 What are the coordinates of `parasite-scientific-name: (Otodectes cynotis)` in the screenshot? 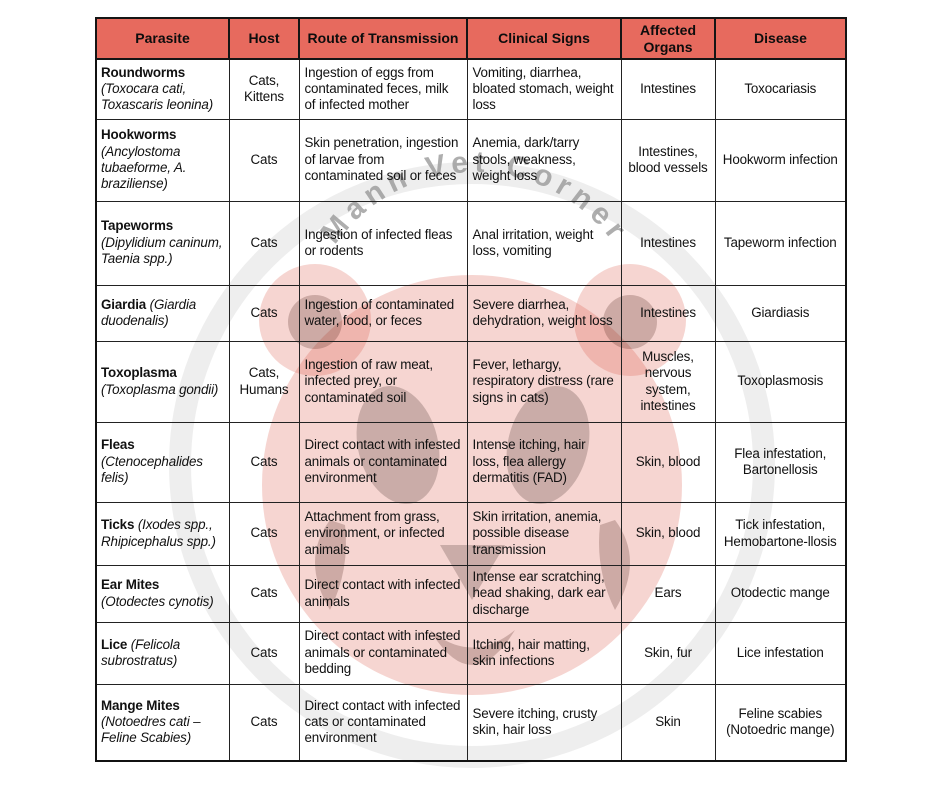 It's located at (157, 601).